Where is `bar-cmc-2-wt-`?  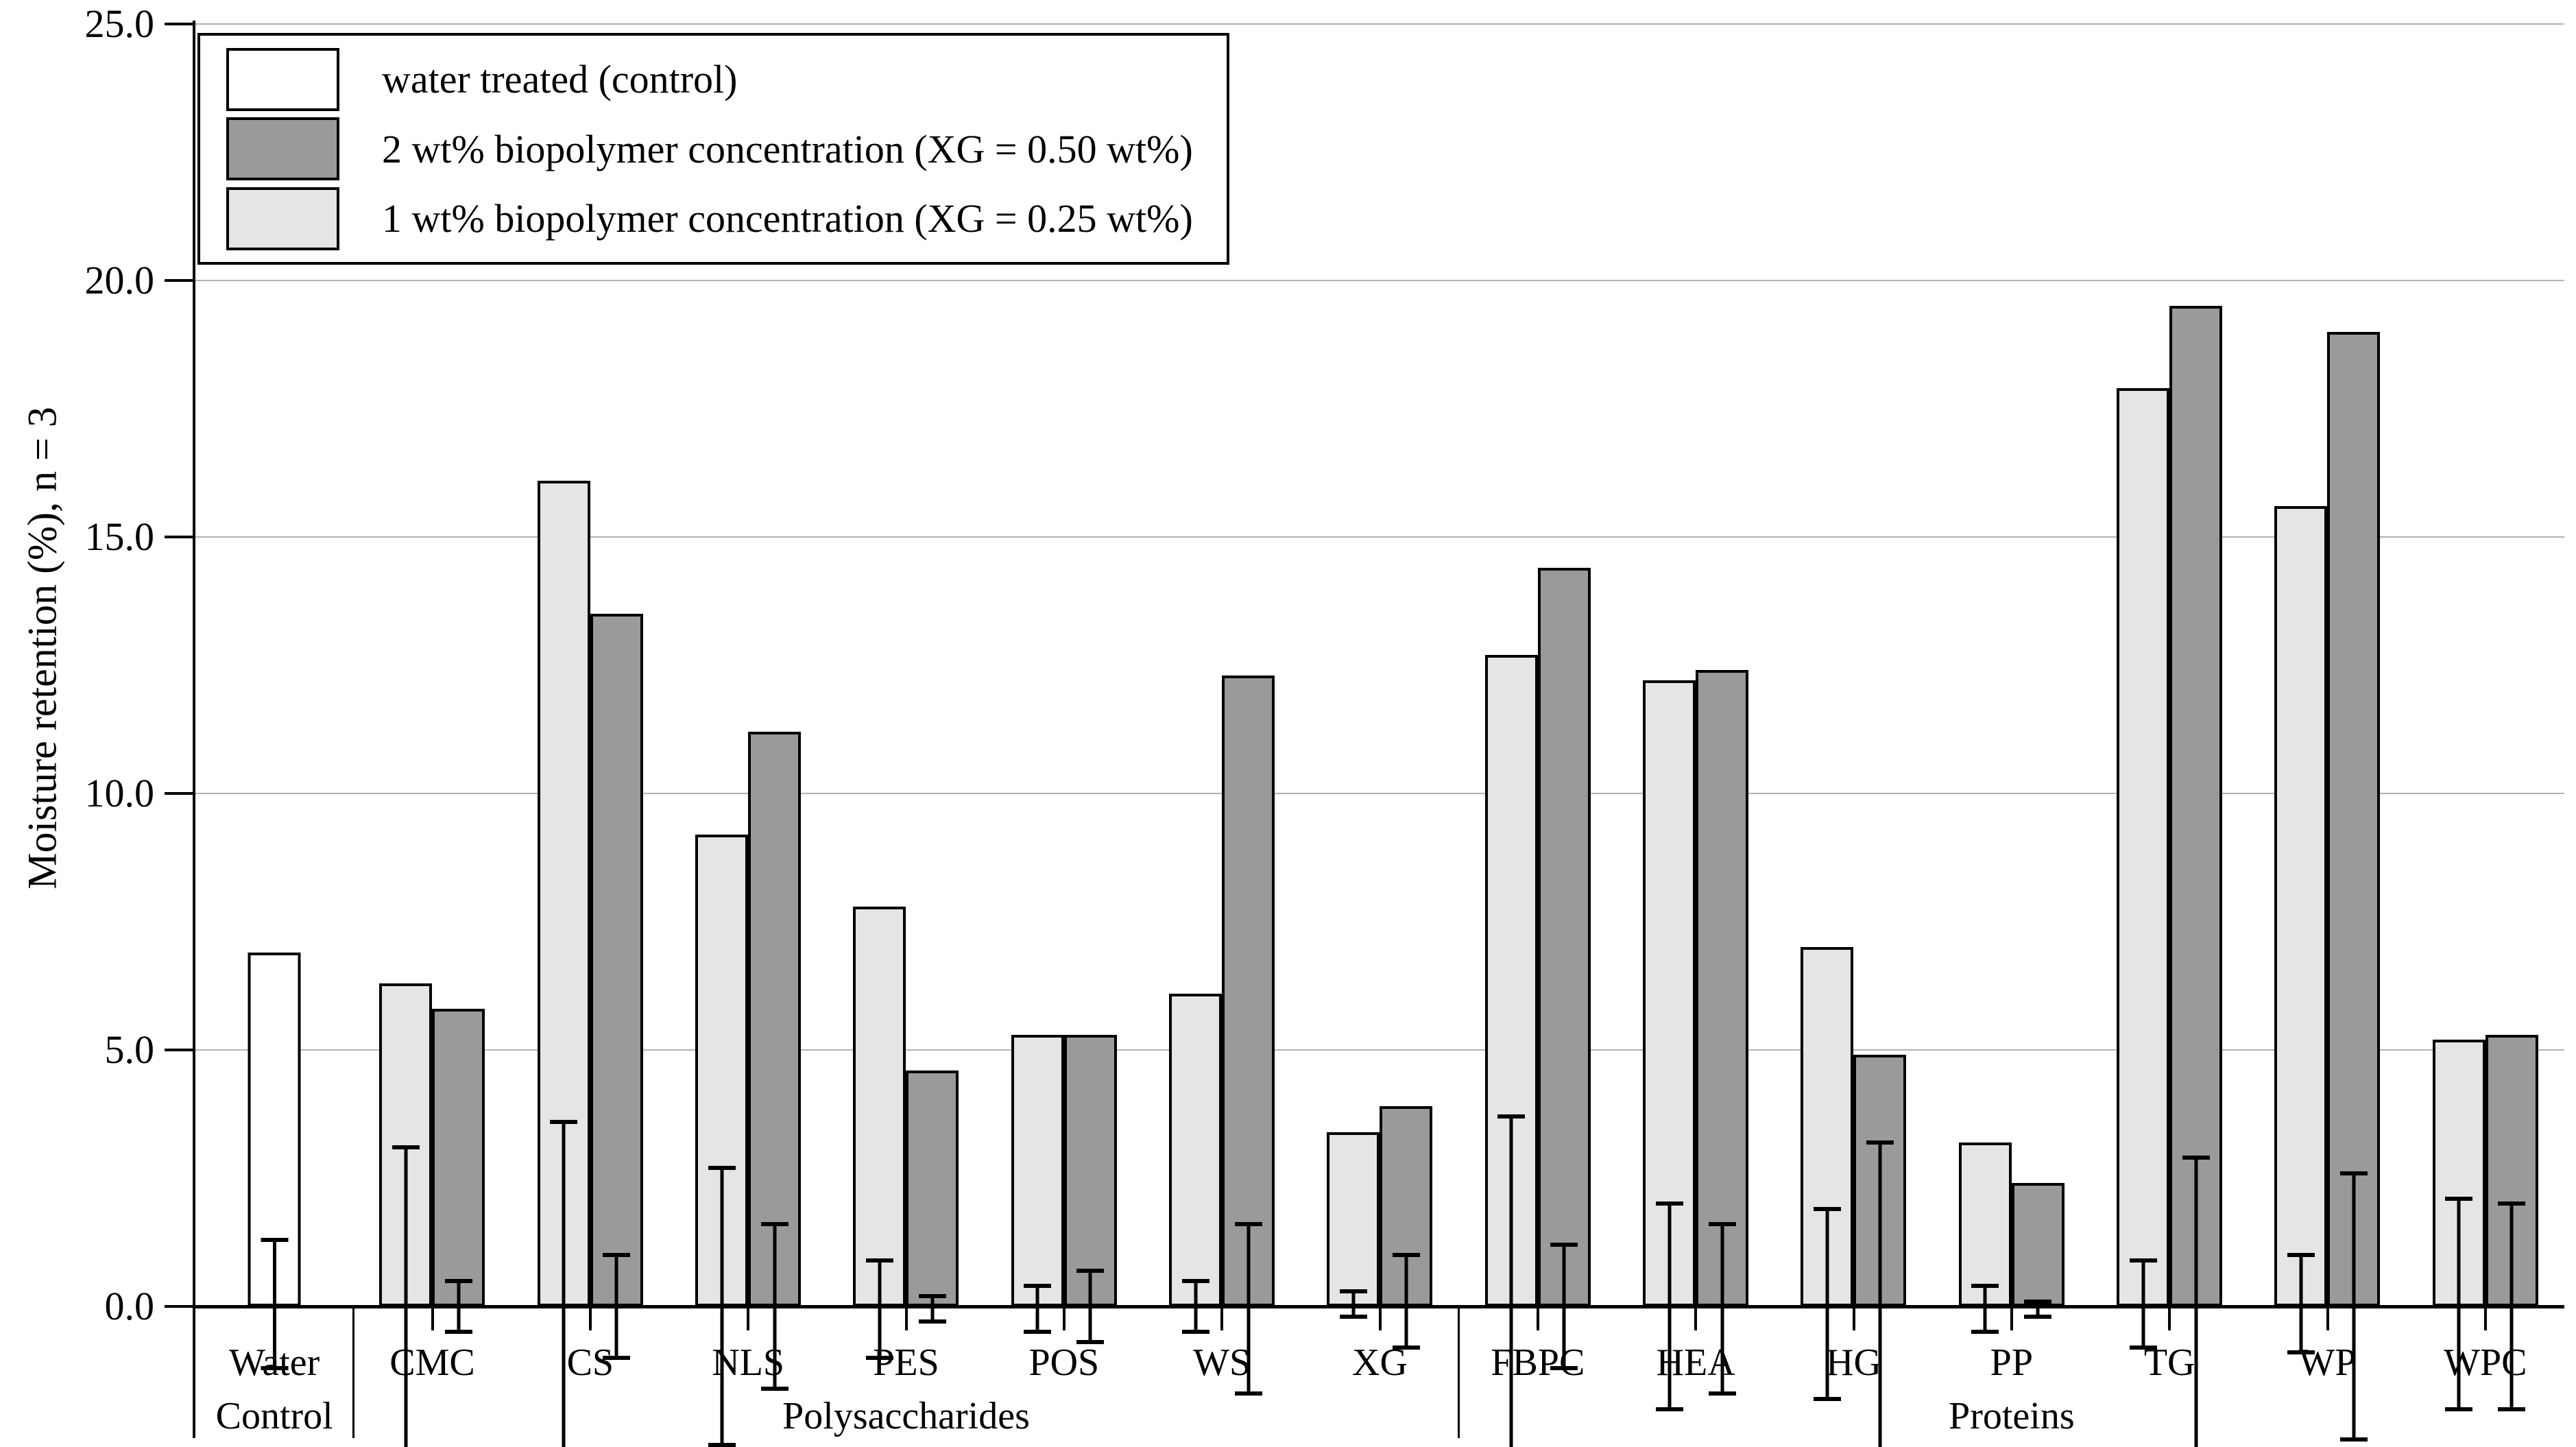
bar-cmc-2-wt- is located at coordinates (459, 1172).